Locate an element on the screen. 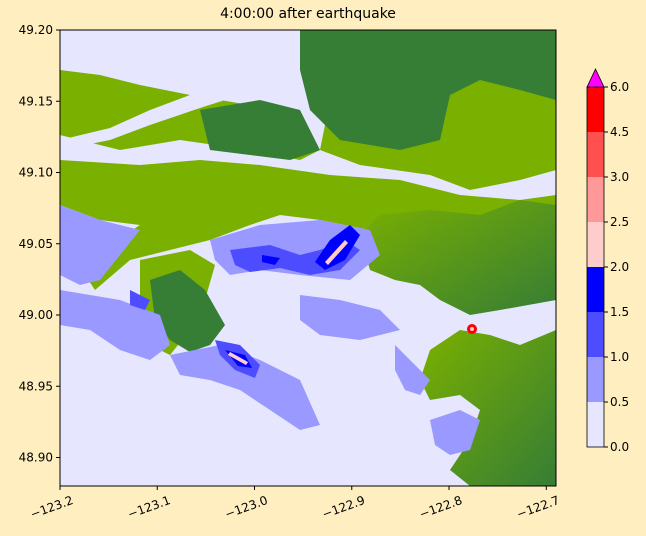 The width and height of the screenshot is (646, 536). y-tick-label: 49.05 is located at coordinates (36, 244).